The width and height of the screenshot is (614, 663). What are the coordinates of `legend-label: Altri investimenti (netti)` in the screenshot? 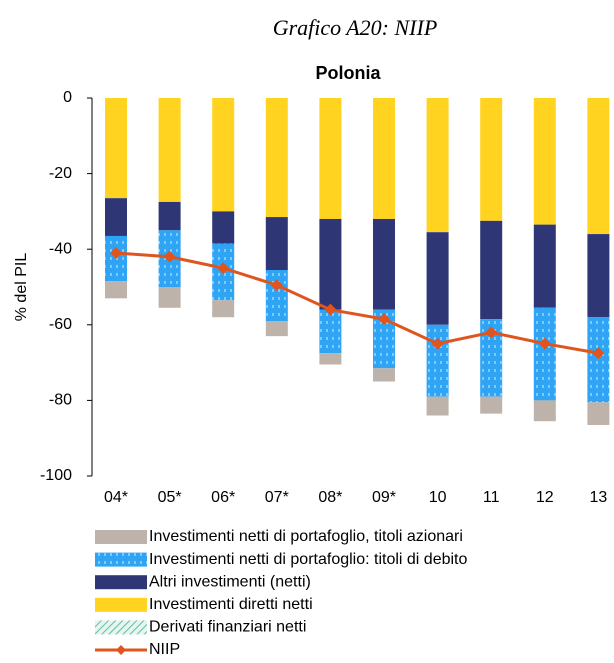 It's located at (230, 581).